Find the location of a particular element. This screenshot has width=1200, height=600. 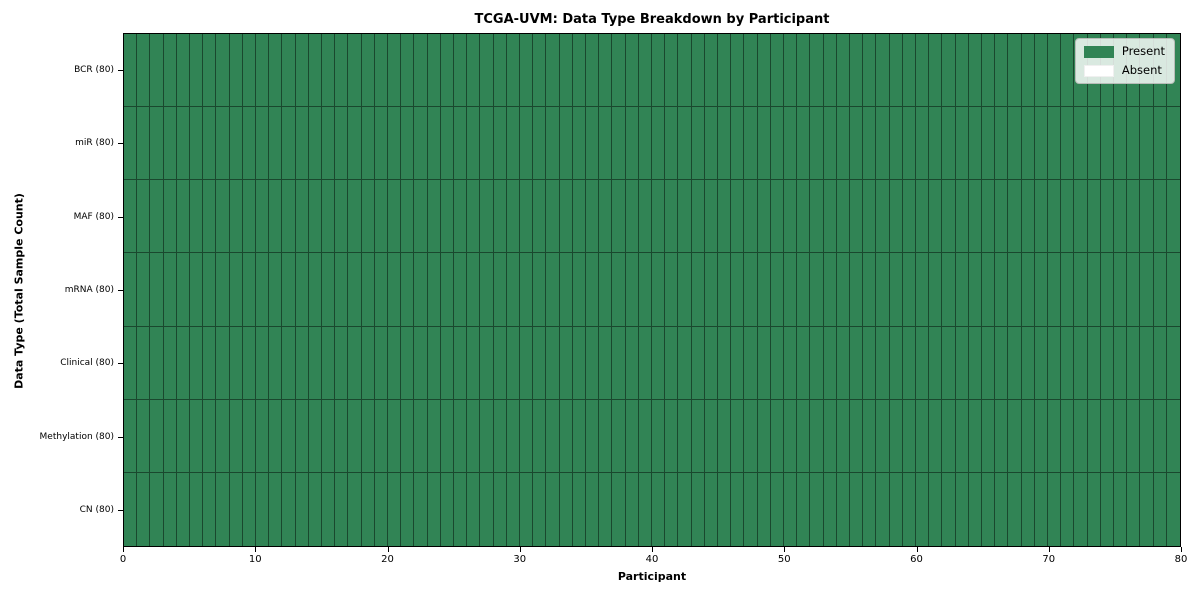

y-tick-mark is located at coordinates (120, 511).